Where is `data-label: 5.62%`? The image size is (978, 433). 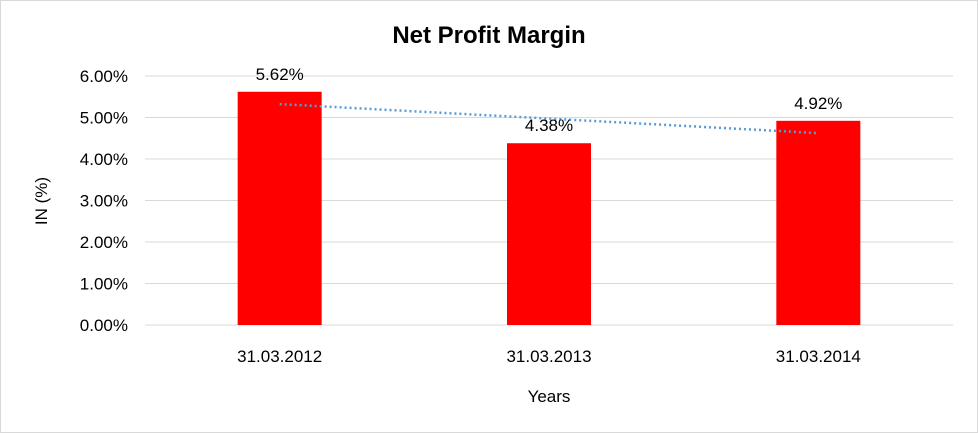 data-label: 5.62% is located at coordinates (280, 74).